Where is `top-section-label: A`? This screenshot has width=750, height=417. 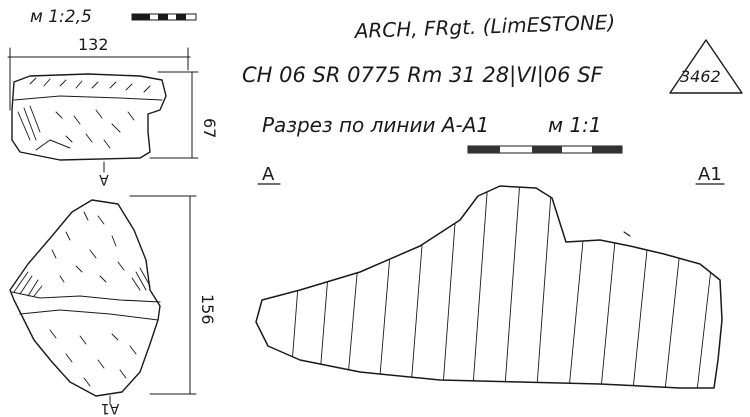 top-section-label: A is located at coordinates (104, 179).